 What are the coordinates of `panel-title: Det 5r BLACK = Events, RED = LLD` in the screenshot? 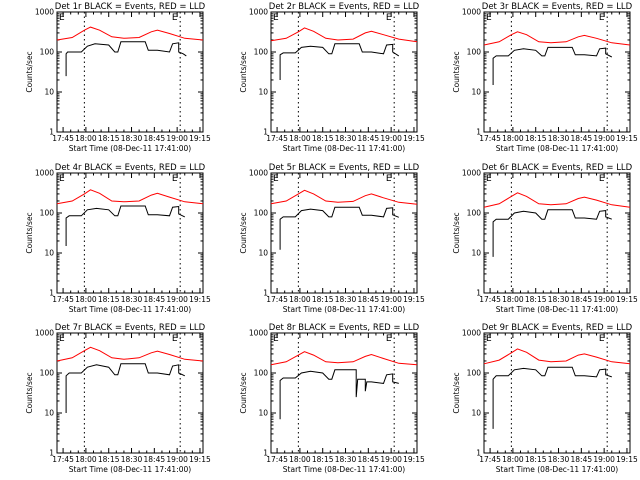 It's located at (344, 168).